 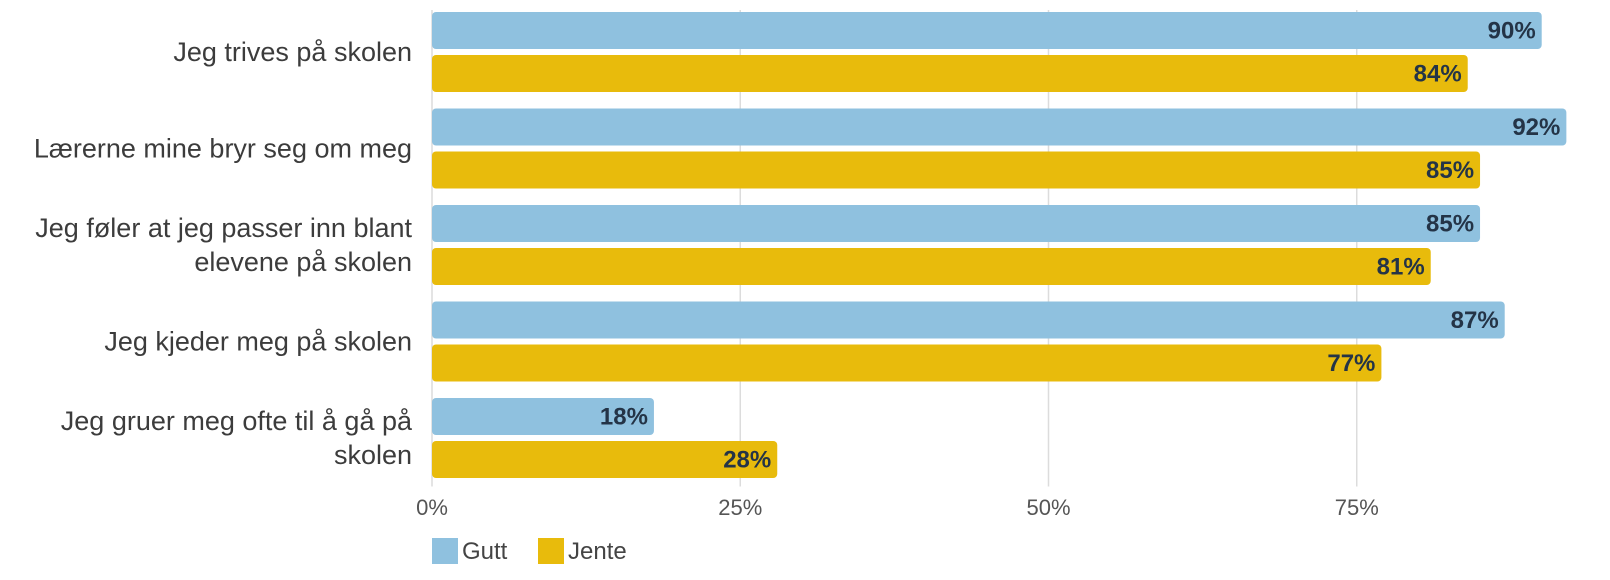 I want to click on data-label: 18%, so click(x=624, y=417).